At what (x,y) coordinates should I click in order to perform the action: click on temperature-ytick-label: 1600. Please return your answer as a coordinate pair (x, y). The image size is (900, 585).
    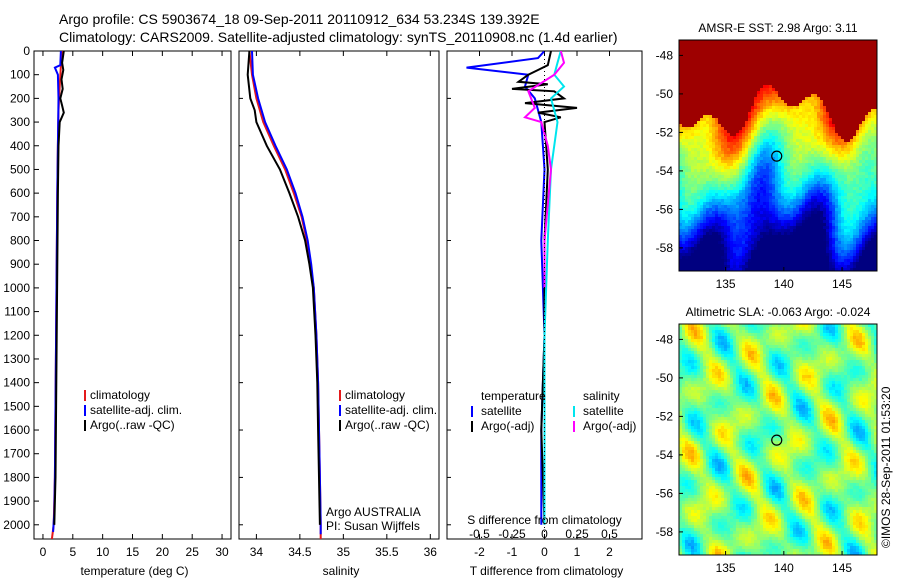
    Looking at the image, I should click on (16, 430).